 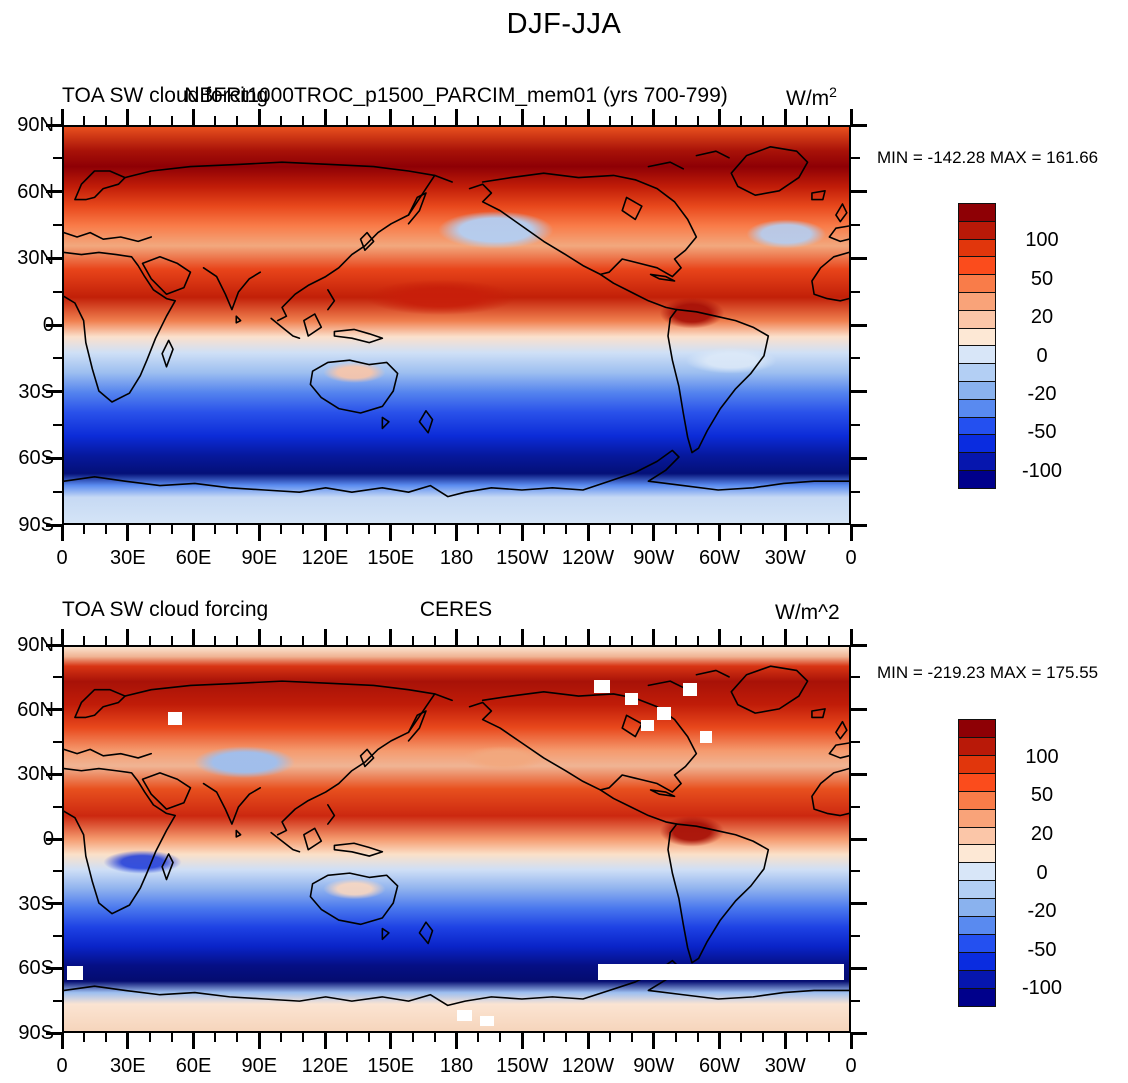 What do you see at coordinates (36, 968) in the screenshot?
I see `lat-tick-label: 60S` at bounding box center [36, 968].